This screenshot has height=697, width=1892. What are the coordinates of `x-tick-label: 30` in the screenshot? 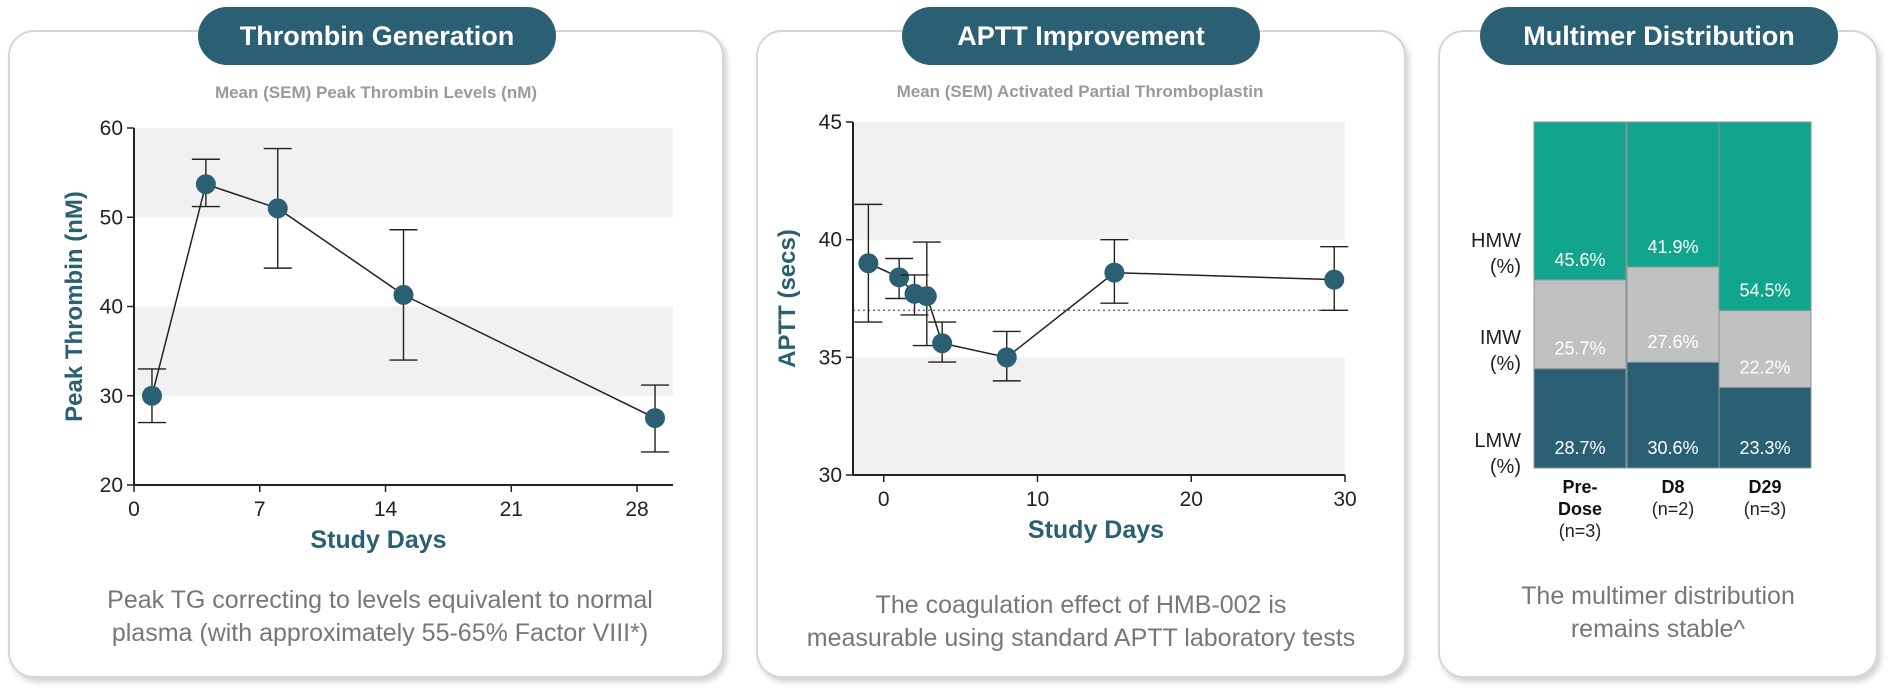 It's located at (1344, 499).